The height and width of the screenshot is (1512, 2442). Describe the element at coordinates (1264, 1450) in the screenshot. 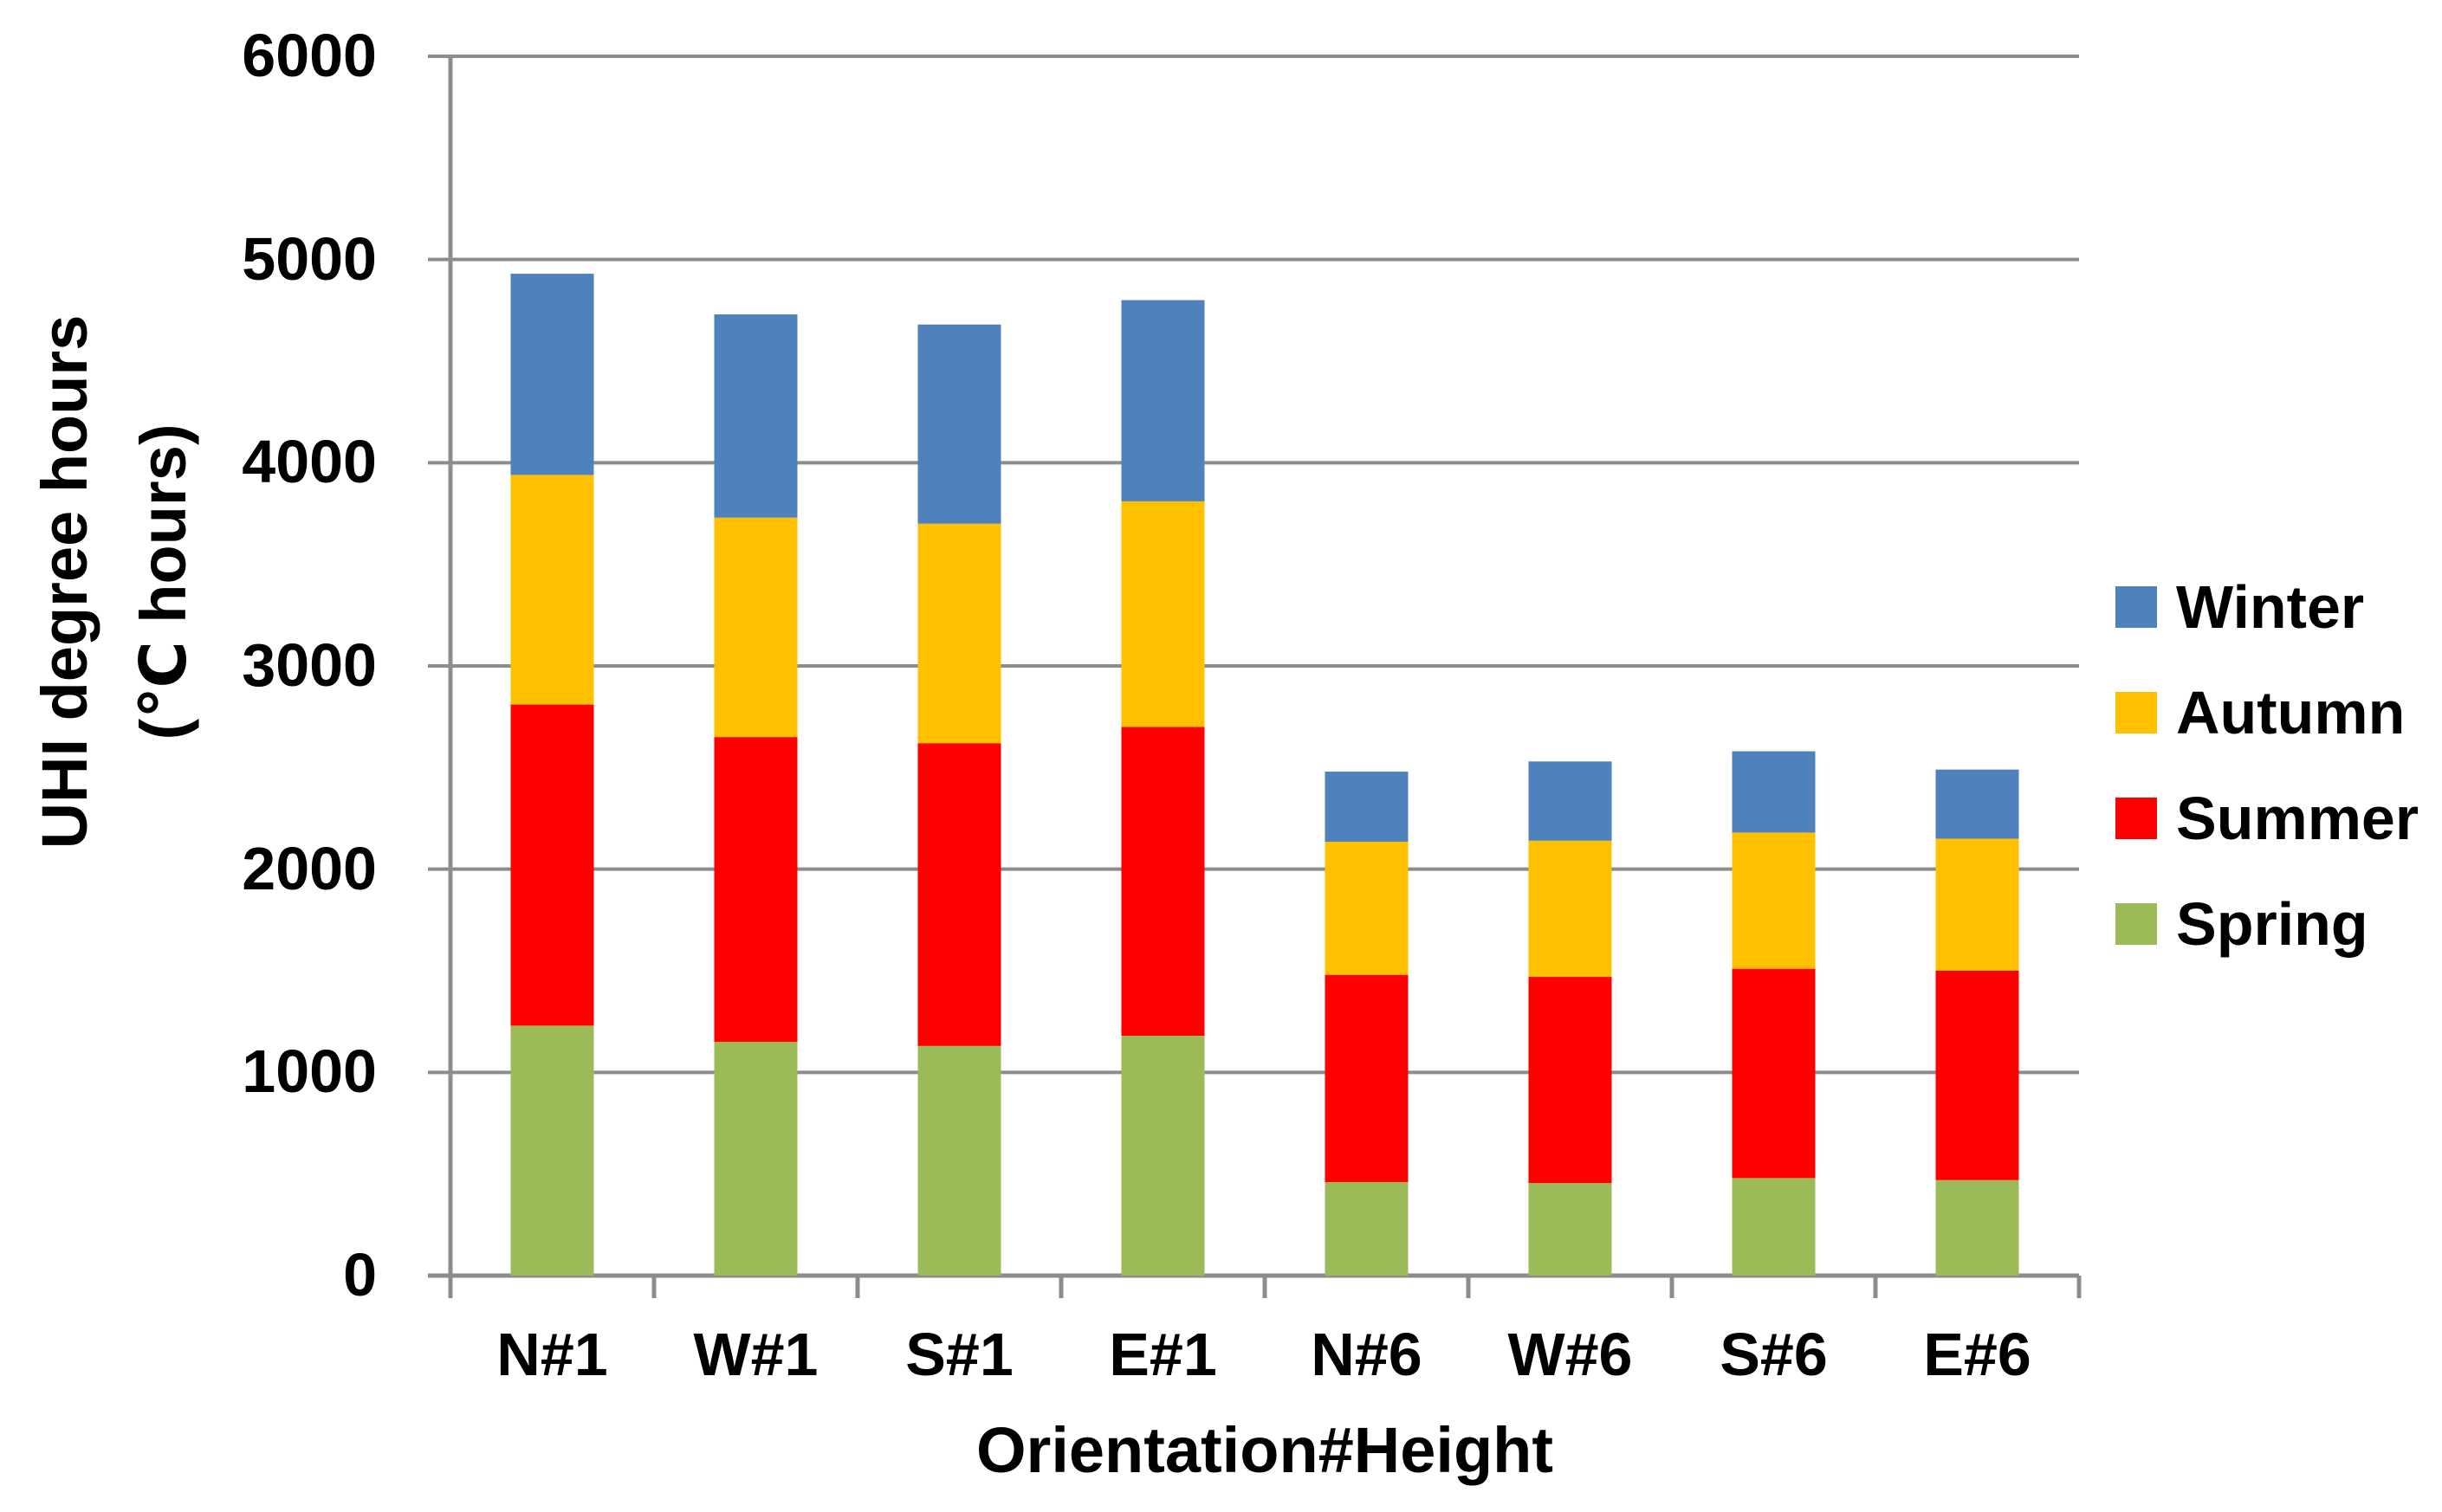

I see `x-axis-title: Orientation#Height` at that location.